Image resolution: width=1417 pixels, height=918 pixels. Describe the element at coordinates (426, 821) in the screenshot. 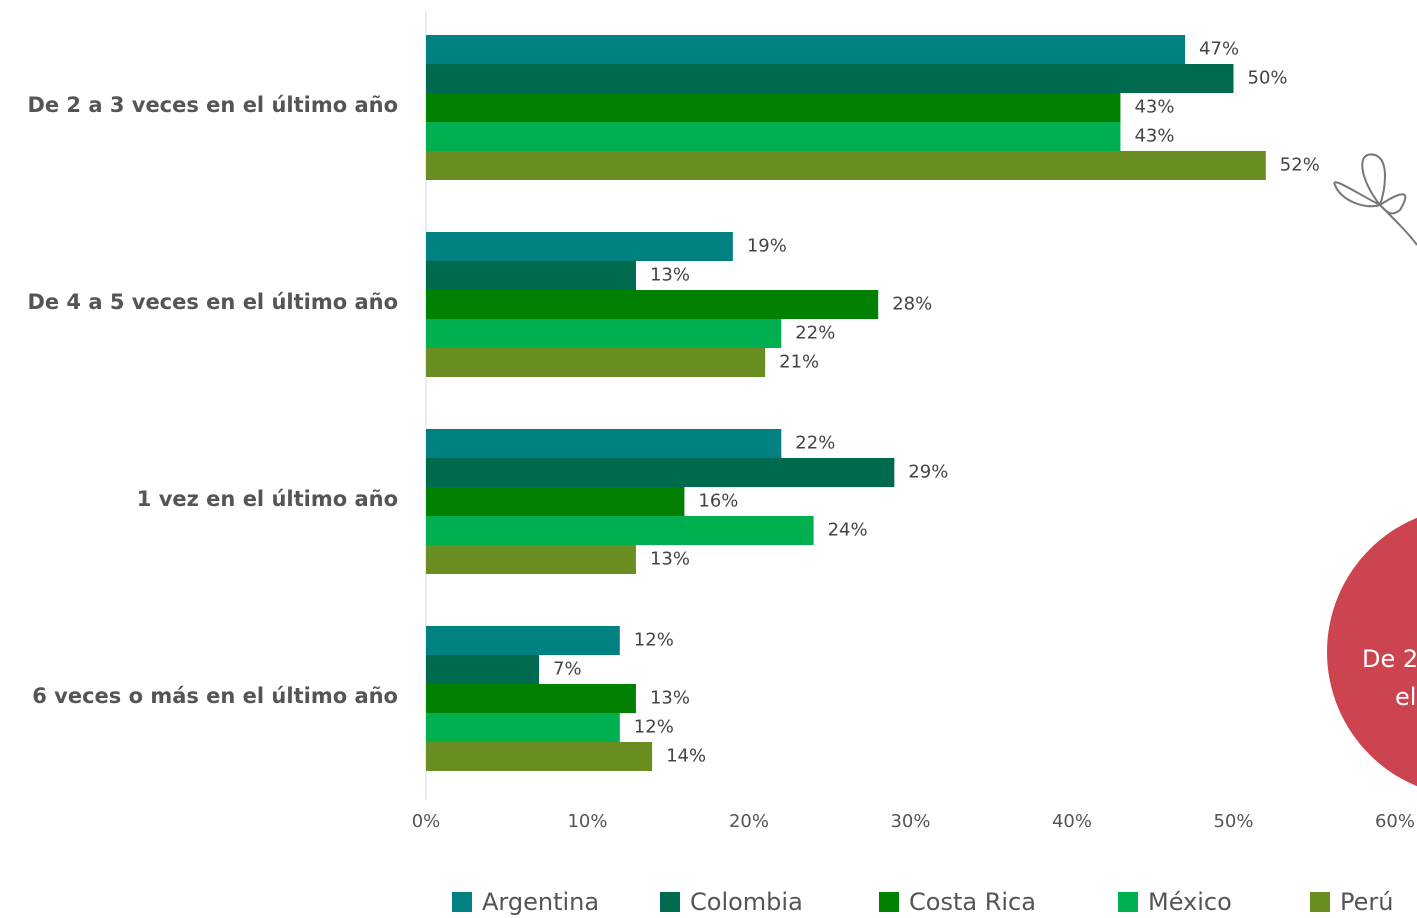

I see `x-tick-label: 0%` at that location.